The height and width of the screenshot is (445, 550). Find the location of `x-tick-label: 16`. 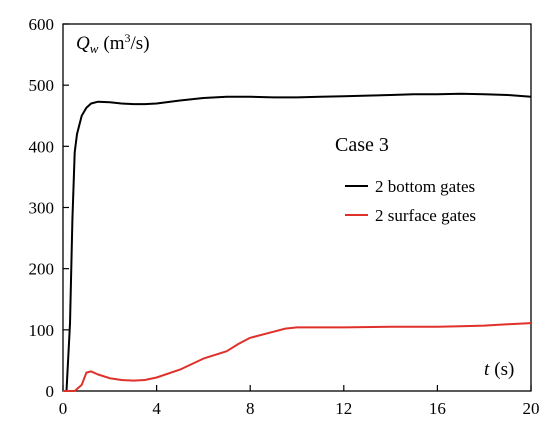

x-tick-label: 16 is located at coordinates (437, 408).